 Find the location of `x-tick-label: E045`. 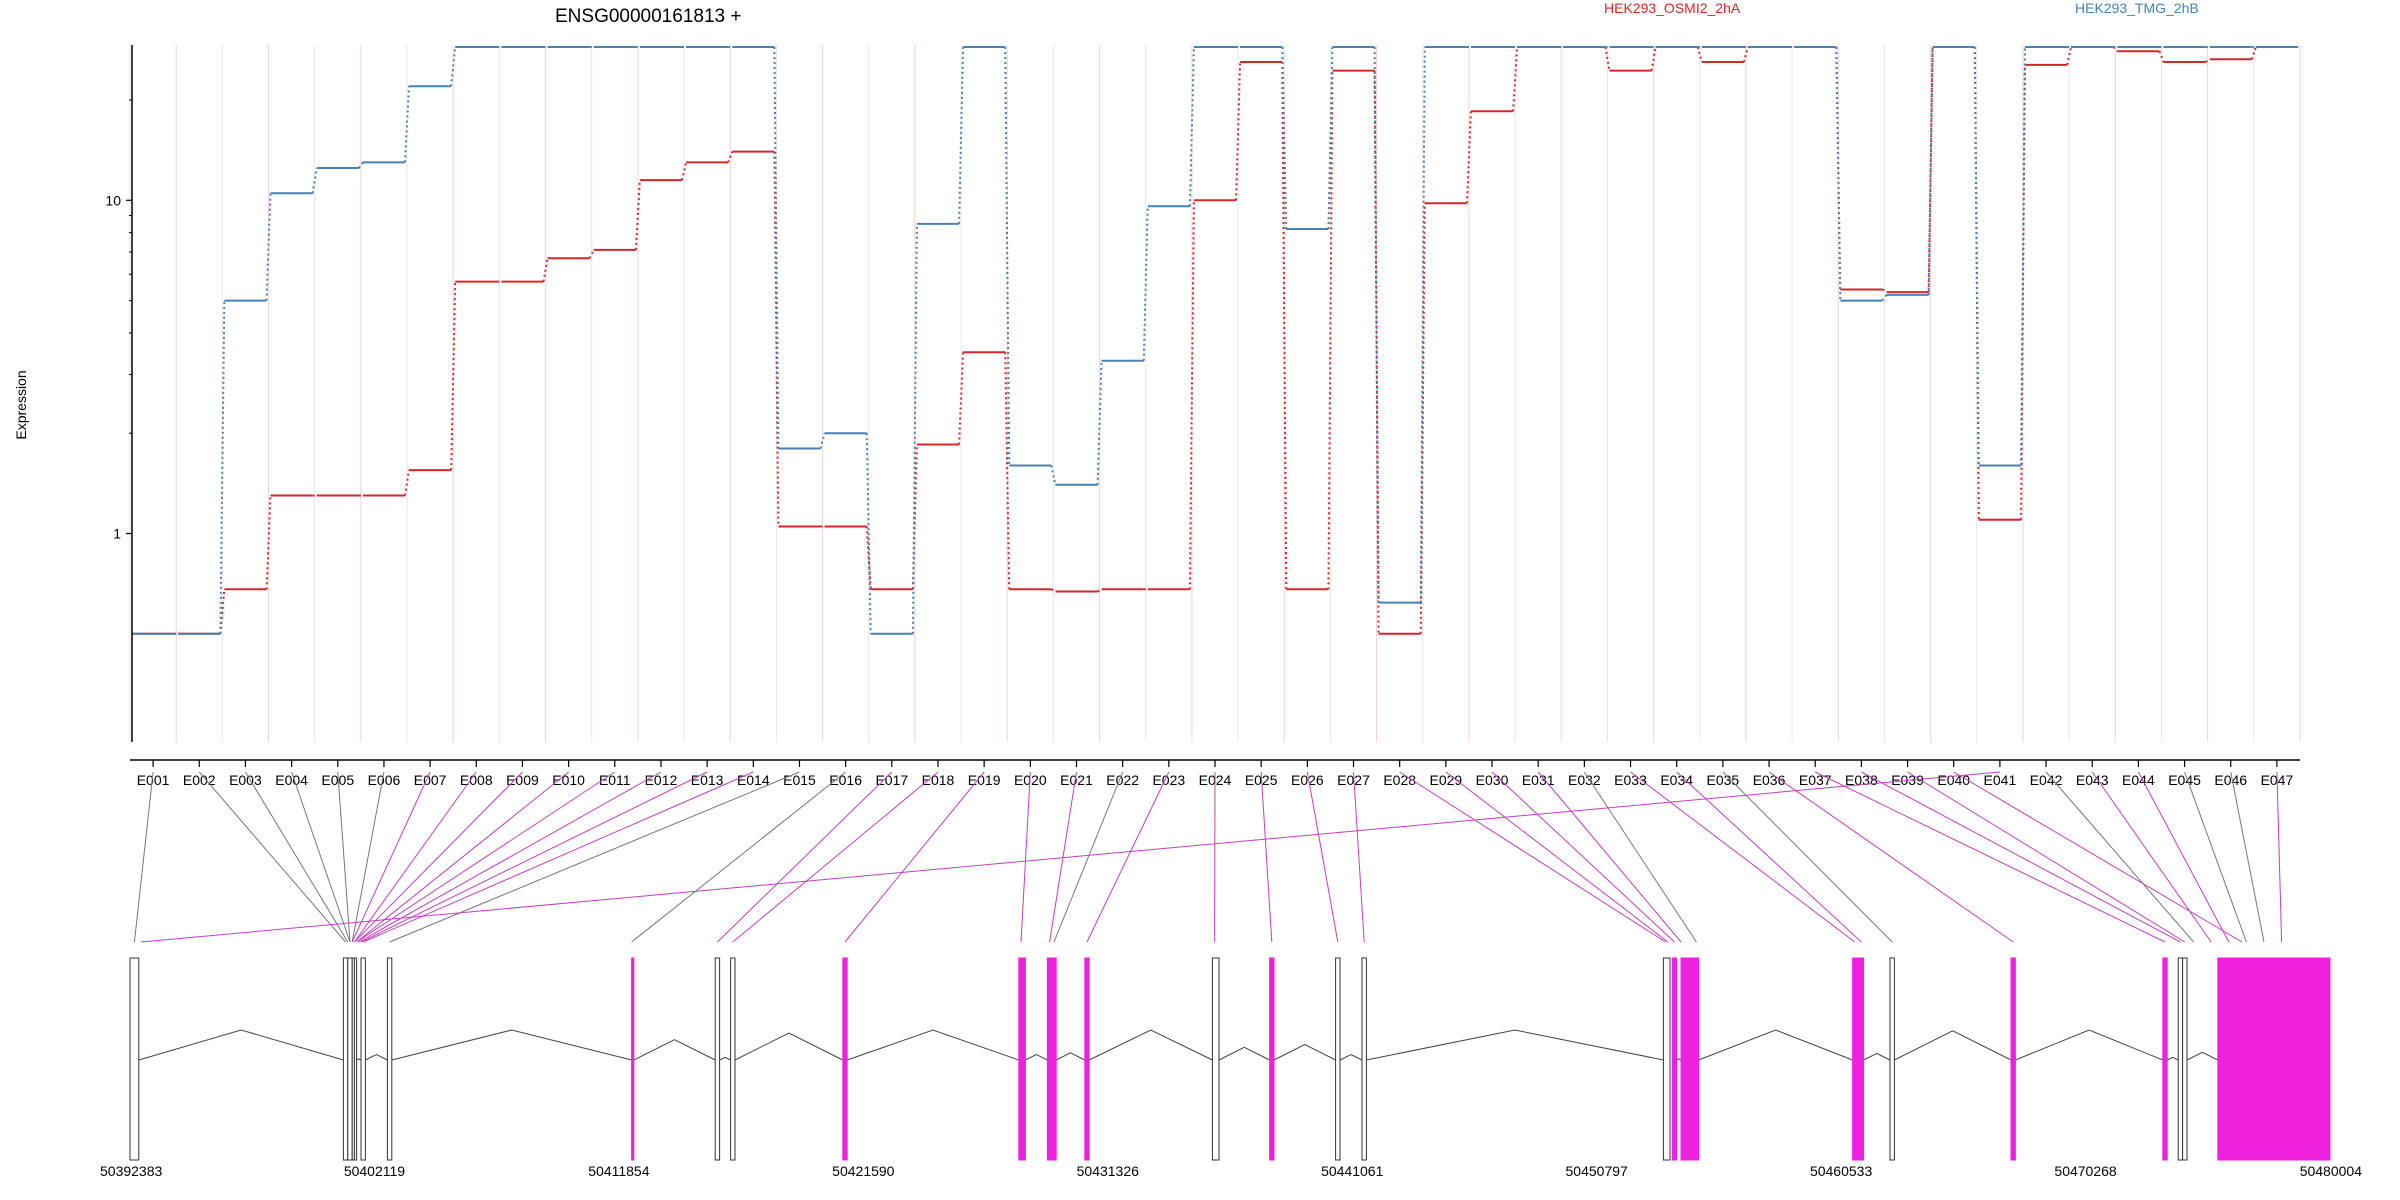

x-tick-label: E045 is located at coordinates (2184, 780).